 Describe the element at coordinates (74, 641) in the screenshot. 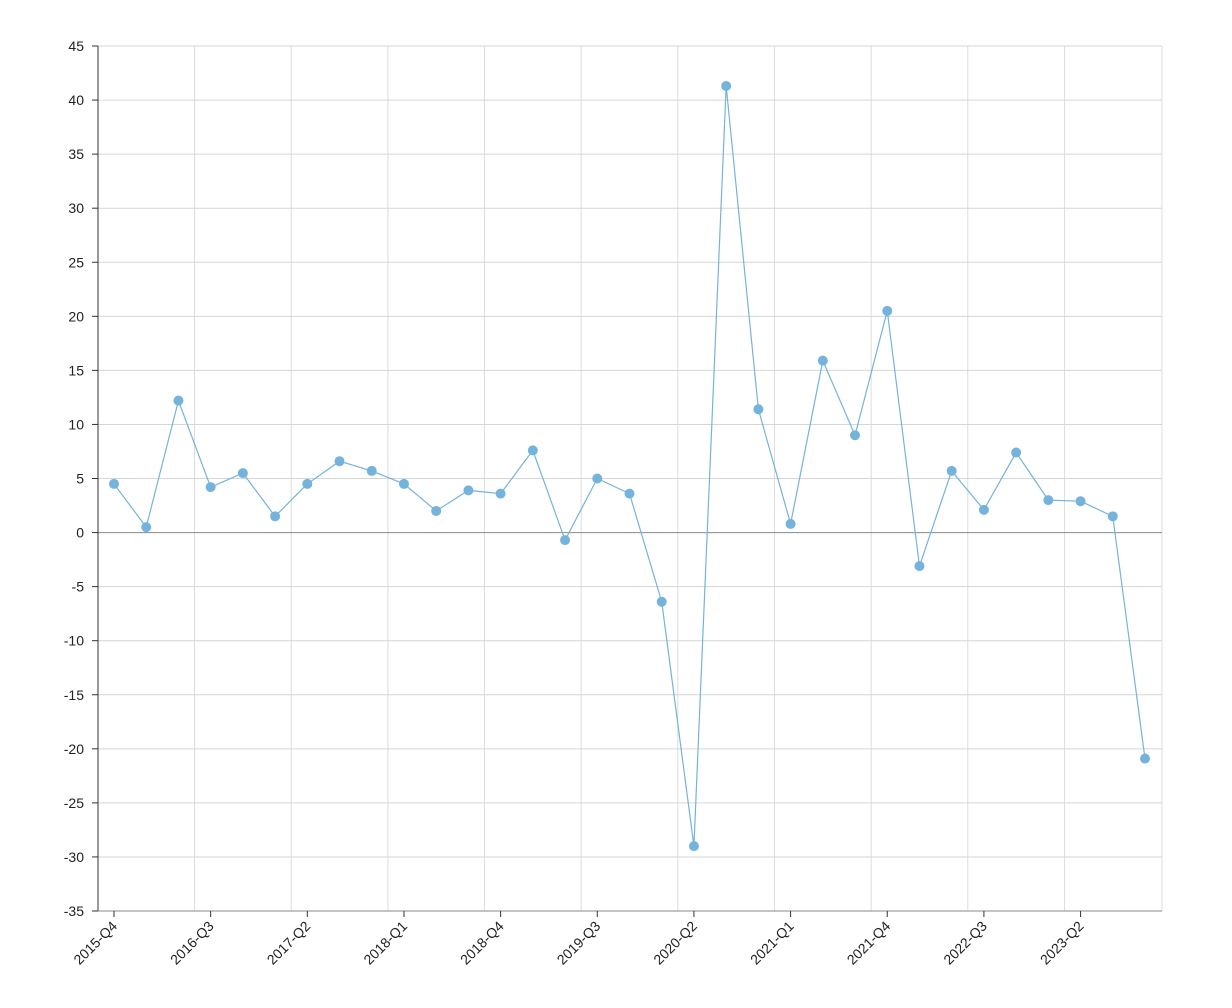

I see `y-tick-label: -10` at that location.